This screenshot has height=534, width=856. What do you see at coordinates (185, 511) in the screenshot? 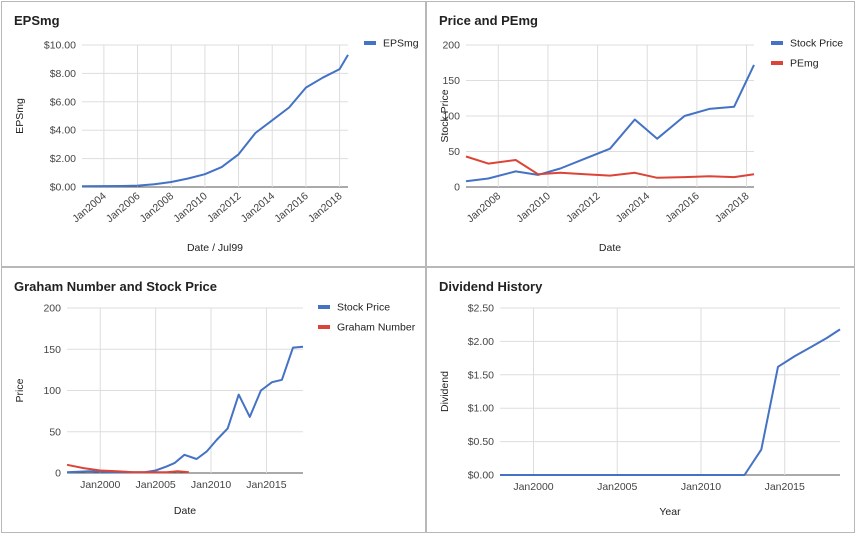
I see `graham-x-axis-title: Date` at bounding box center [185, 511].